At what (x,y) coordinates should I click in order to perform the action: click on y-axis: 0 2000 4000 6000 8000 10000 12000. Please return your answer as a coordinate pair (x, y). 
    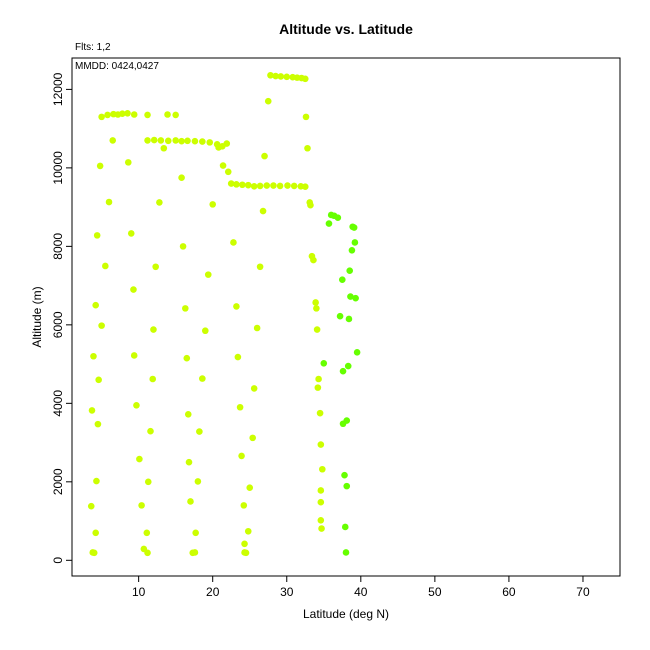
    Looking at the image, I should click on (62, 318).